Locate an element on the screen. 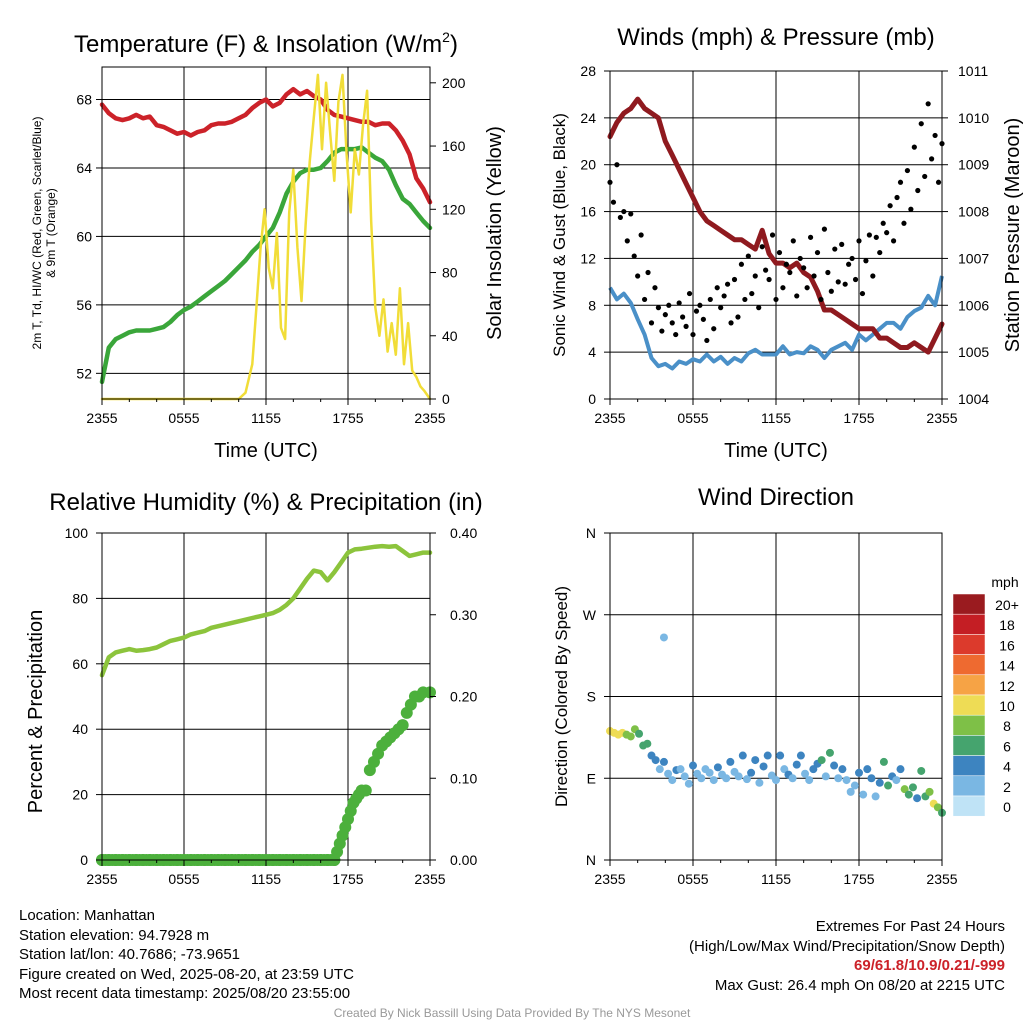  elevation-text: Station elevation: 94.7928 m is located at coordinates (114, 935).